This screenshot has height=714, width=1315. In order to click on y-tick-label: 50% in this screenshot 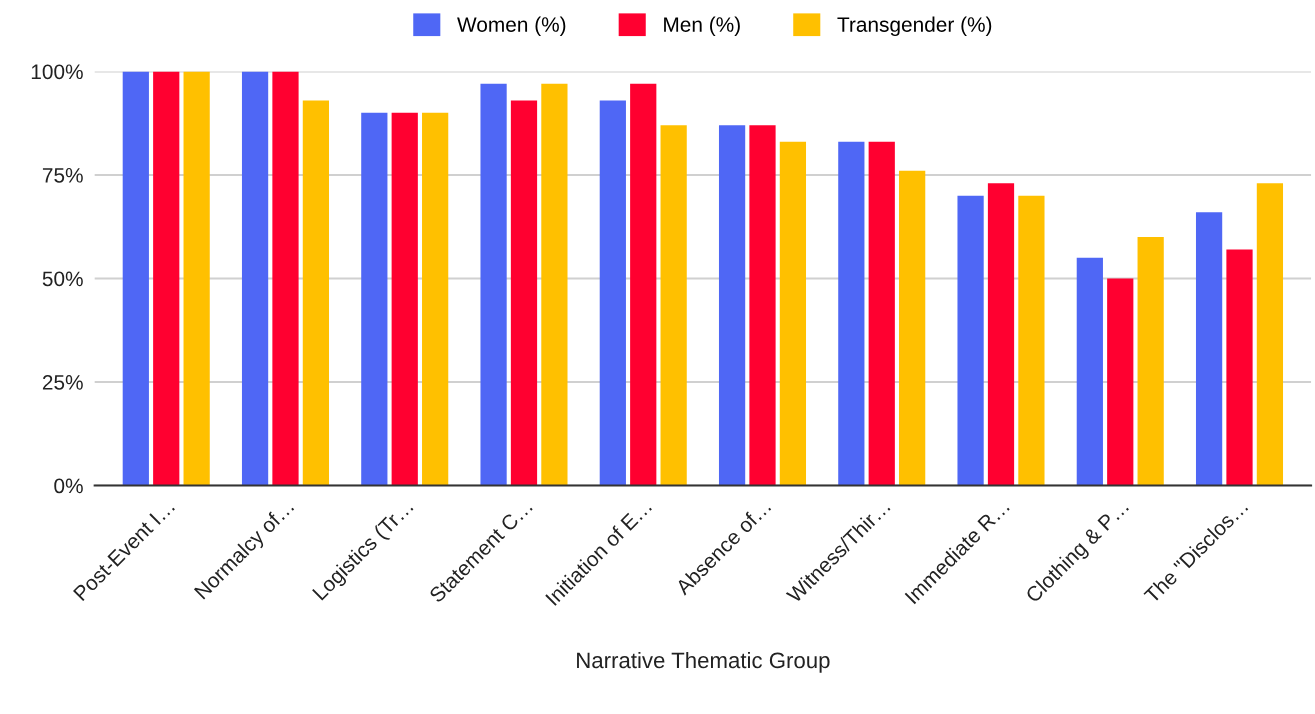, I will do `click(62, 279)`.